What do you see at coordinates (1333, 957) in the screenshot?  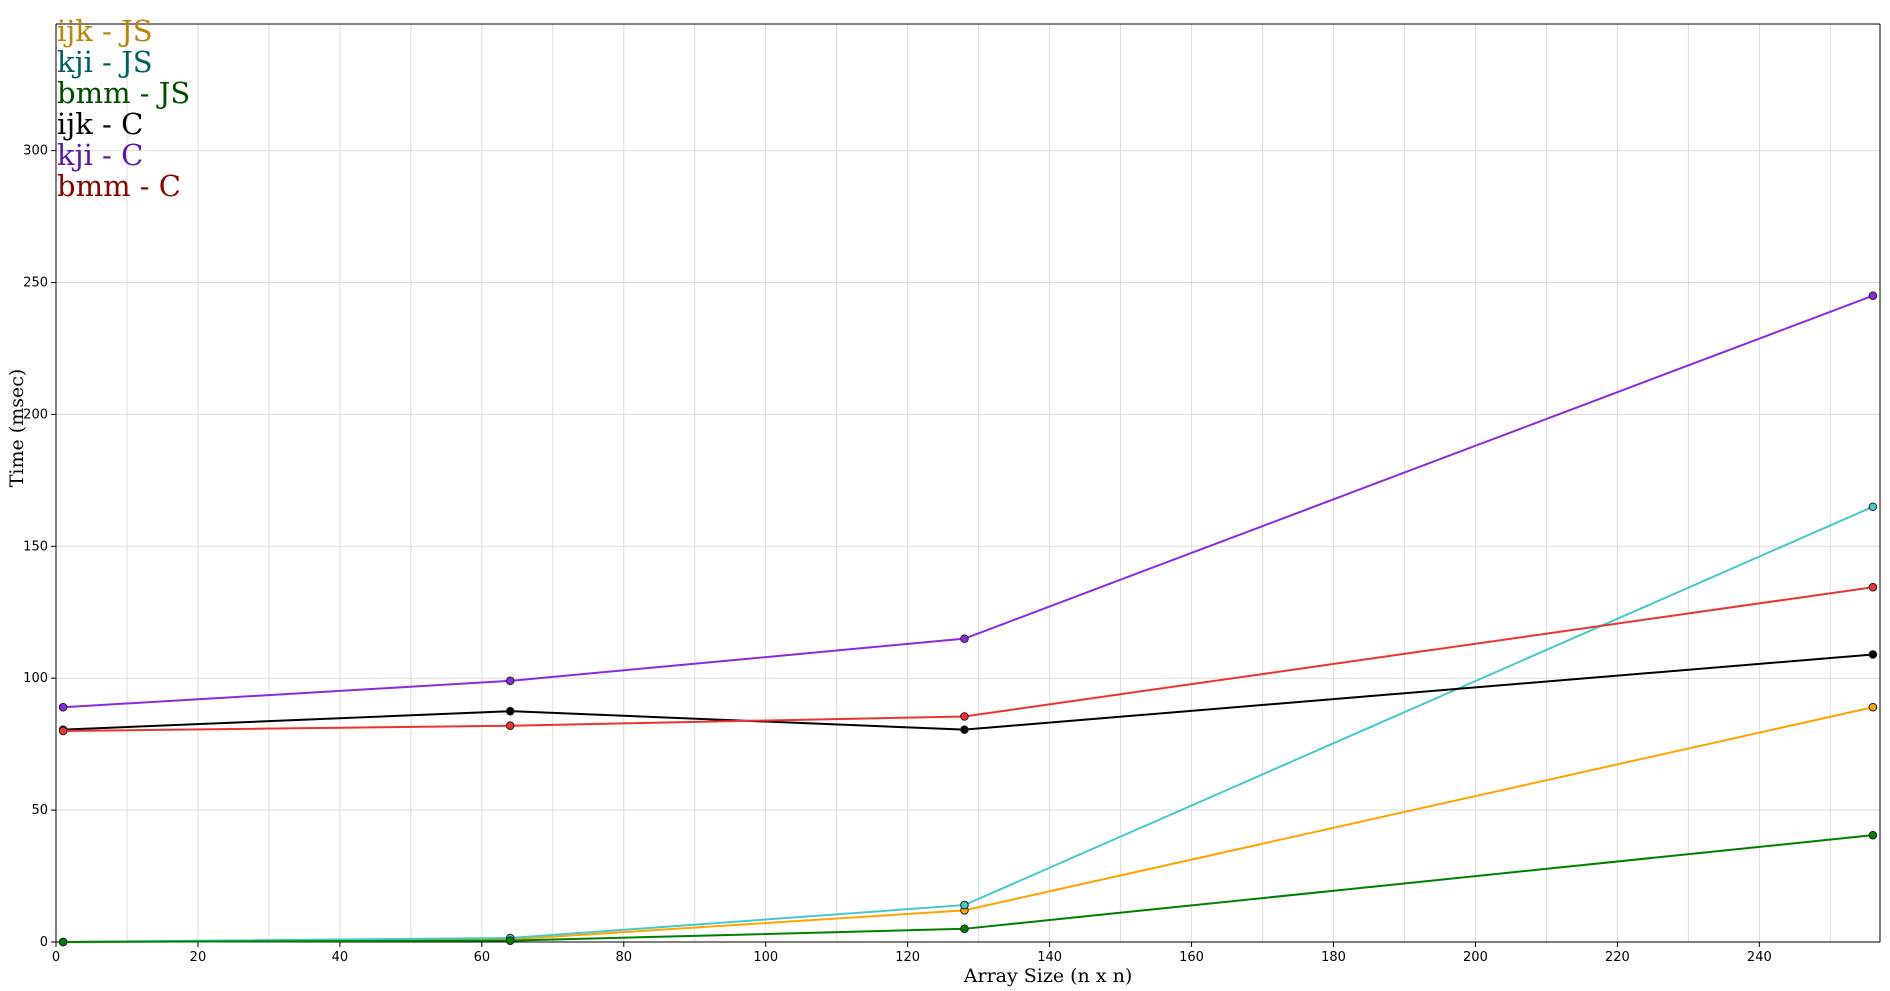 I see `x-tick-label: 180` at bounding box center [1333, 957].